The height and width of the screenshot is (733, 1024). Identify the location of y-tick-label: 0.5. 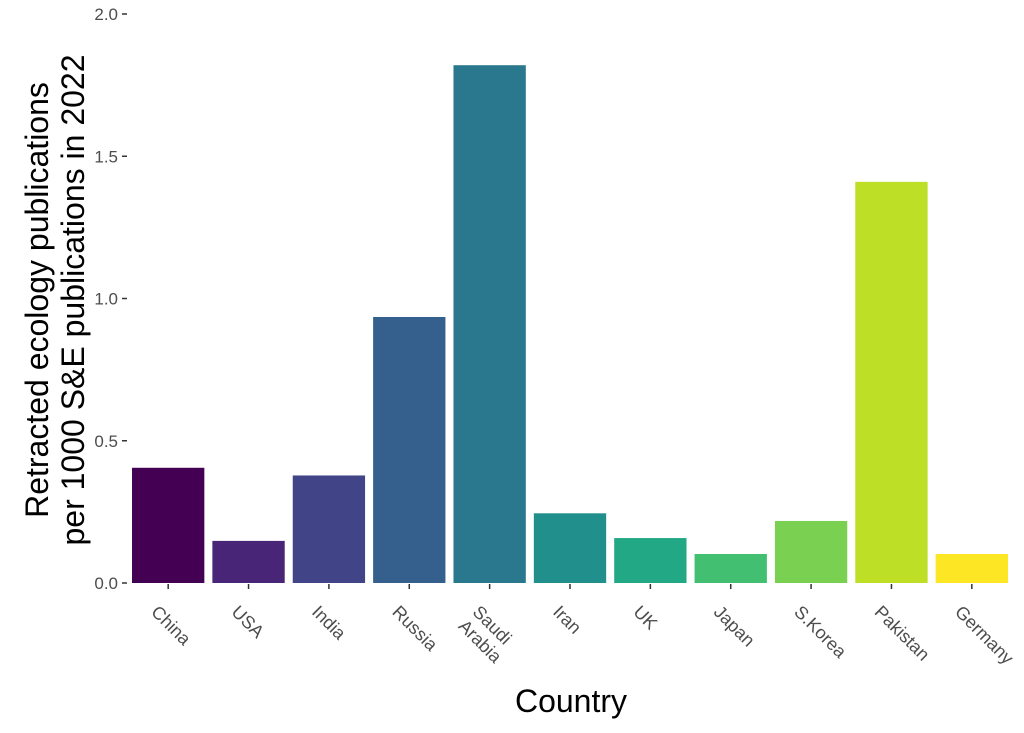
(106, 441).